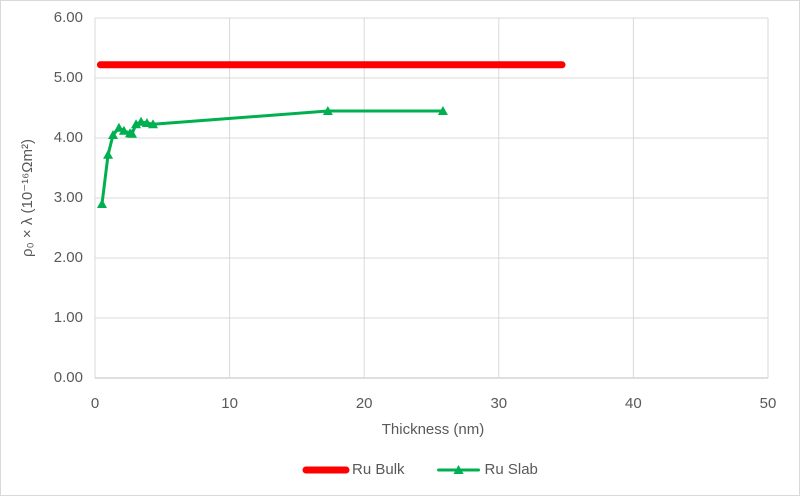  I want to click on x-tick-label: 50, so click(768, 403).